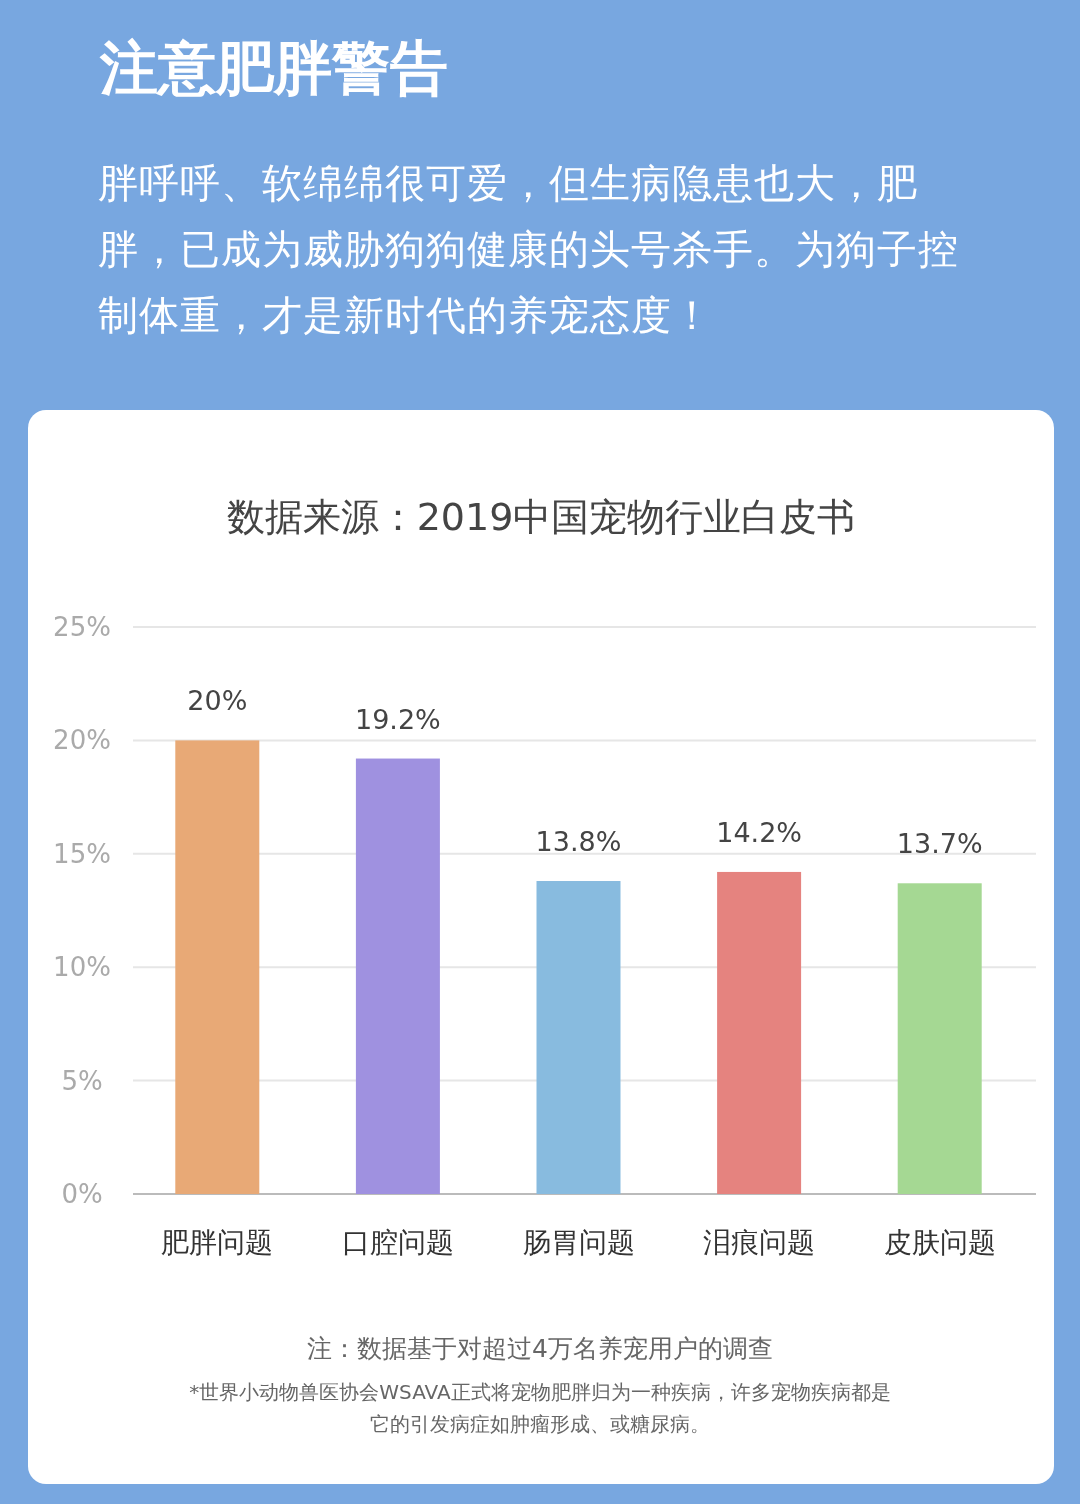 This screenshot has height=1504, width=1080. Describe the element at coordinates (398, 719) in the screenshot. I see `data-label: 19.2%` at that location.